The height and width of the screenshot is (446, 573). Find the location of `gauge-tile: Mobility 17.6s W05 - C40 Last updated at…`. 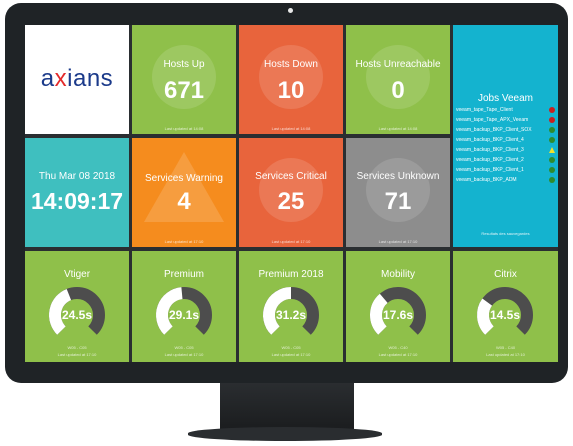

gauge-tile: Mobility 17.6s W05 - C40 Last updated at… is located at coordinates (398, 306).